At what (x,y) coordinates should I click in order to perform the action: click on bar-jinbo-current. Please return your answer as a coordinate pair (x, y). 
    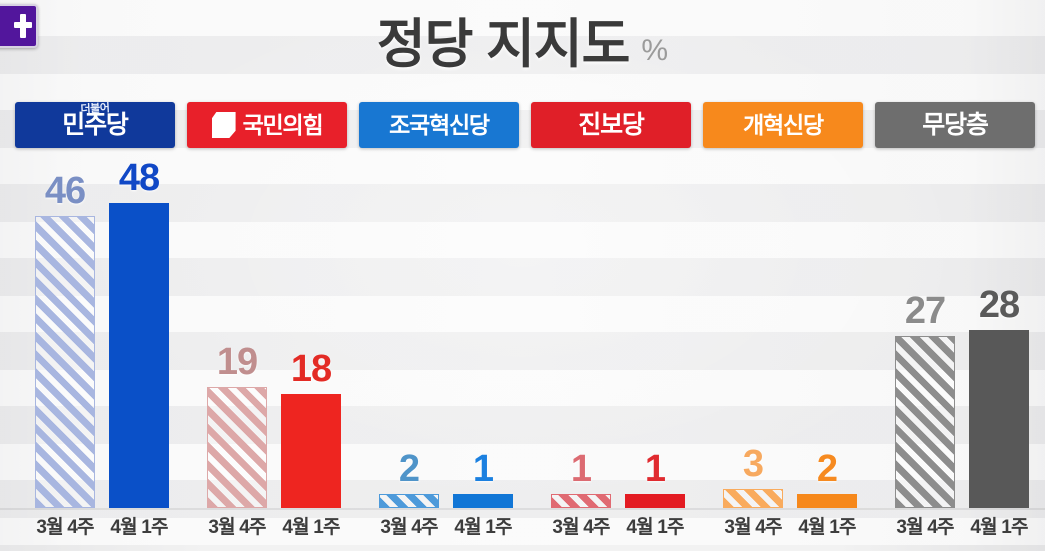
    Looking at the image, I should click on (655, 501).